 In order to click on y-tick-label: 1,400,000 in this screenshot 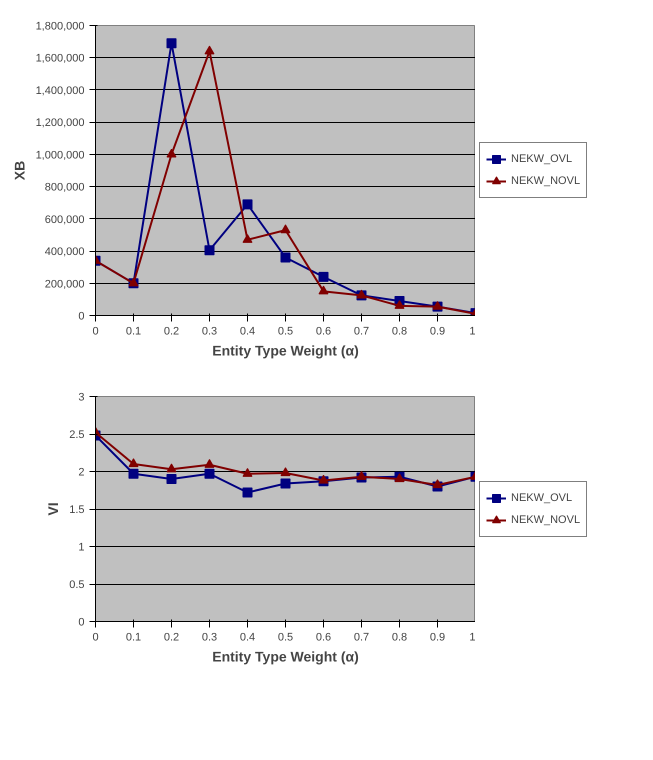, I will do `click(60, 90)`.